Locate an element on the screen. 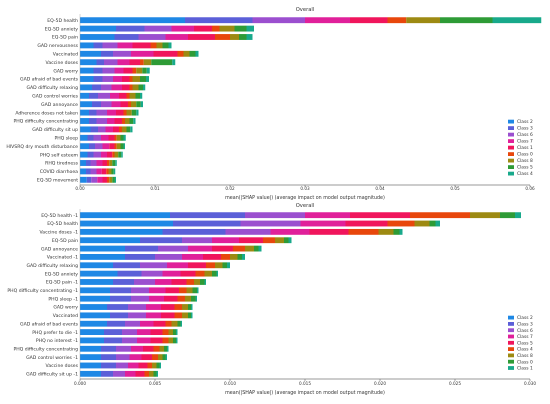 Image resolution: width=550 pixels, height=404 pixels. y-tick-label: Vaccine doses -1 is located at coordinates (58, 233).